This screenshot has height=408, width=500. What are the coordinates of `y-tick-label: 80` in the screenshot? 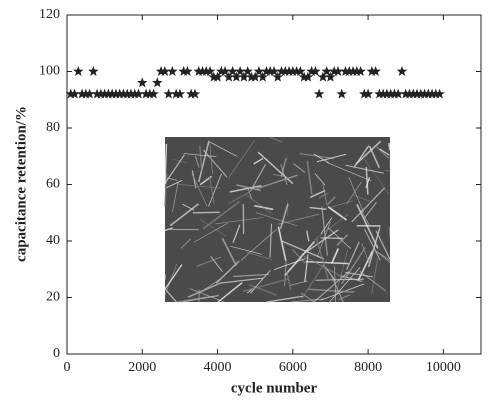 It's located at (53, 127).